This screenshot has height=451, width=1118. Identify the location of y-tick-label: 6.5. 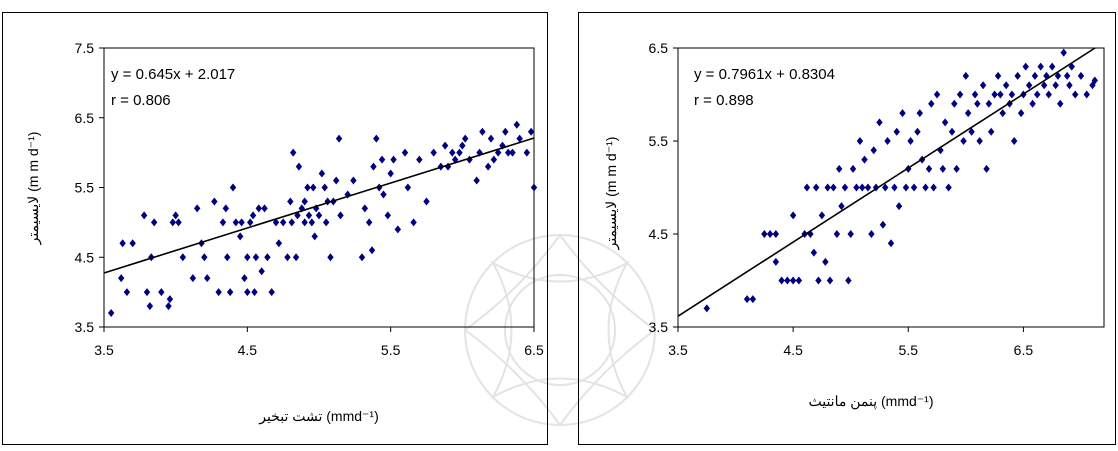
(85, 118).